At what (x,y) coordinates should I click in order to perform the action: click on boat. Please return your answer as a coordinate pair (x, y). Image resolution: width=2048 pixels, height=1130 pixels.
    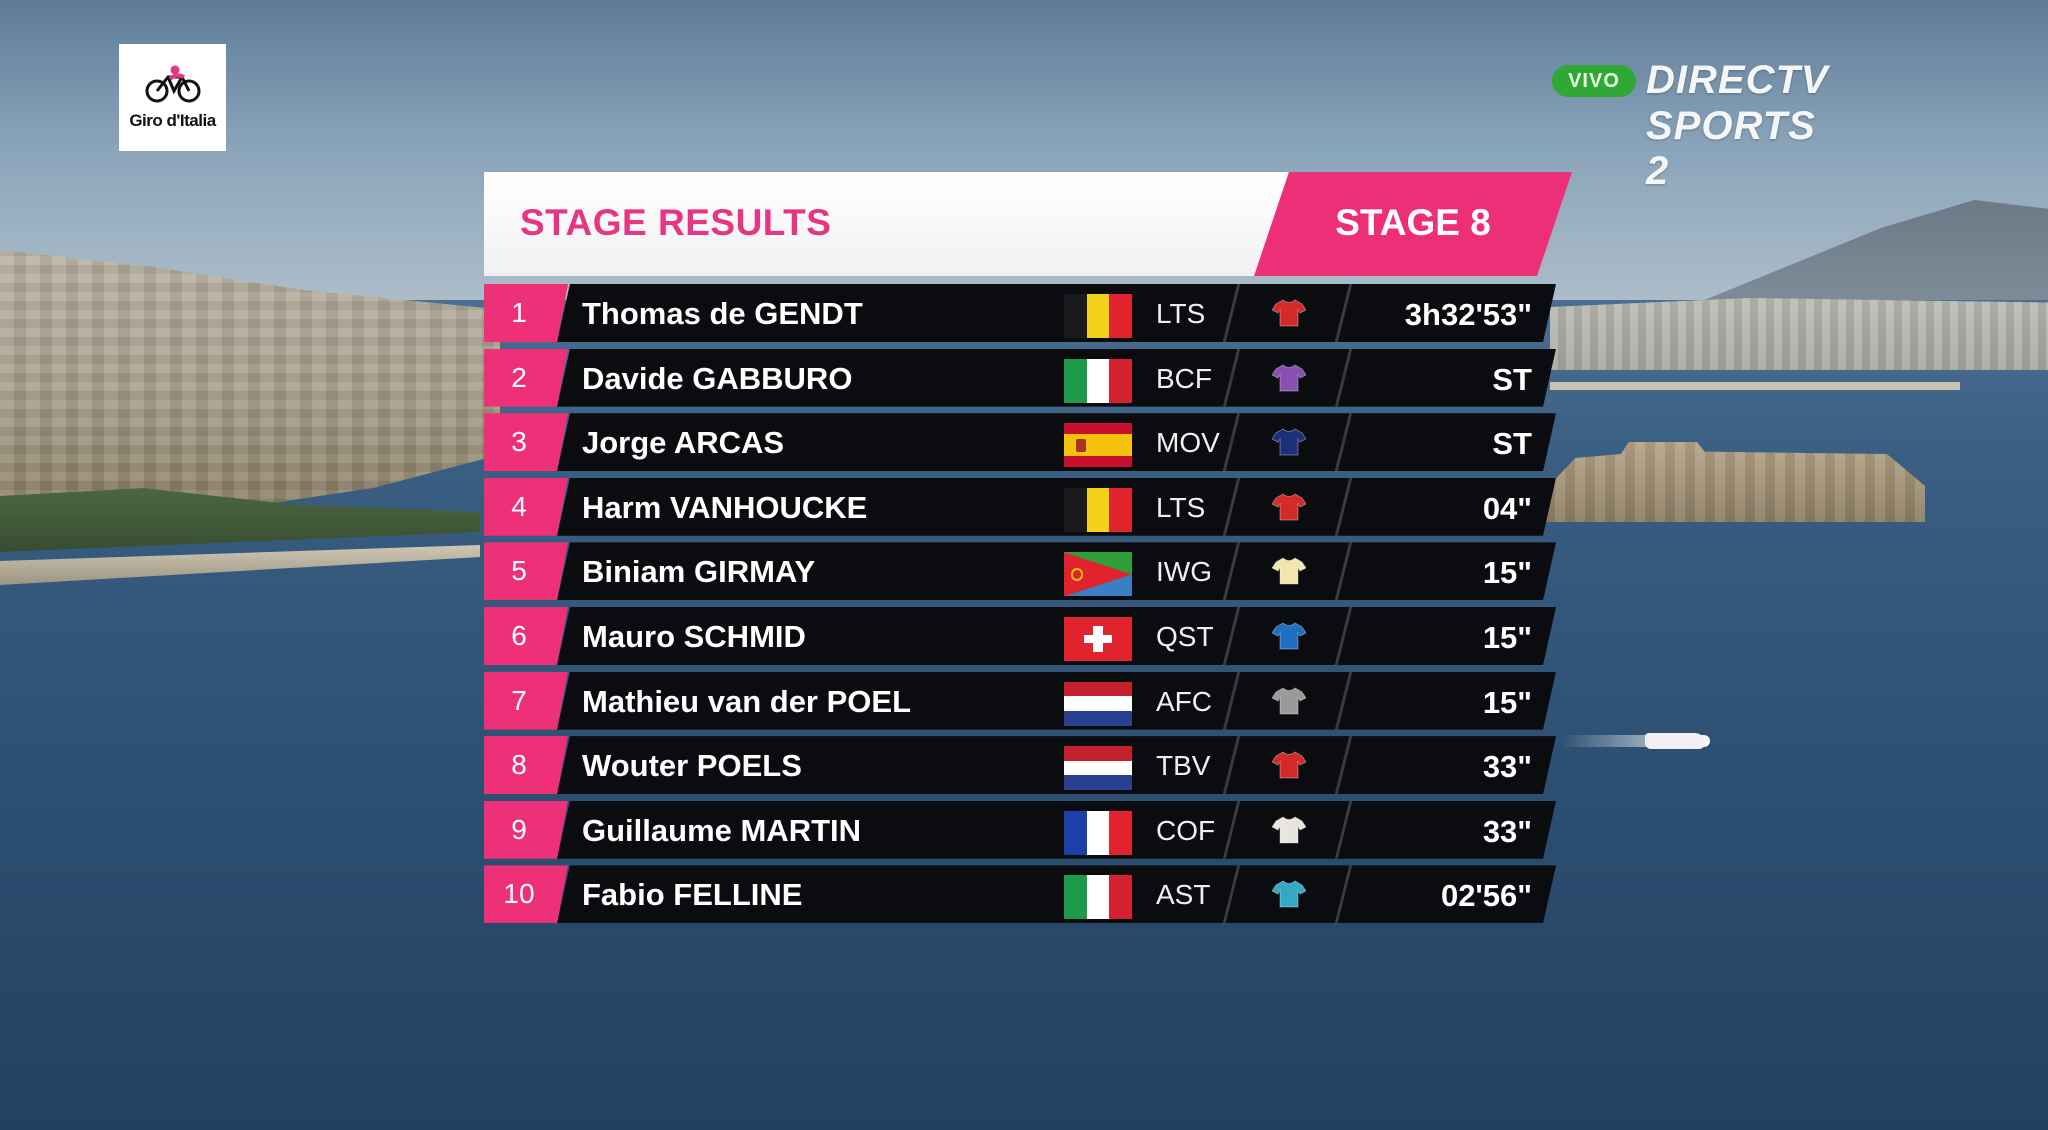
    Looking at the image, I should click on (1675, 741).